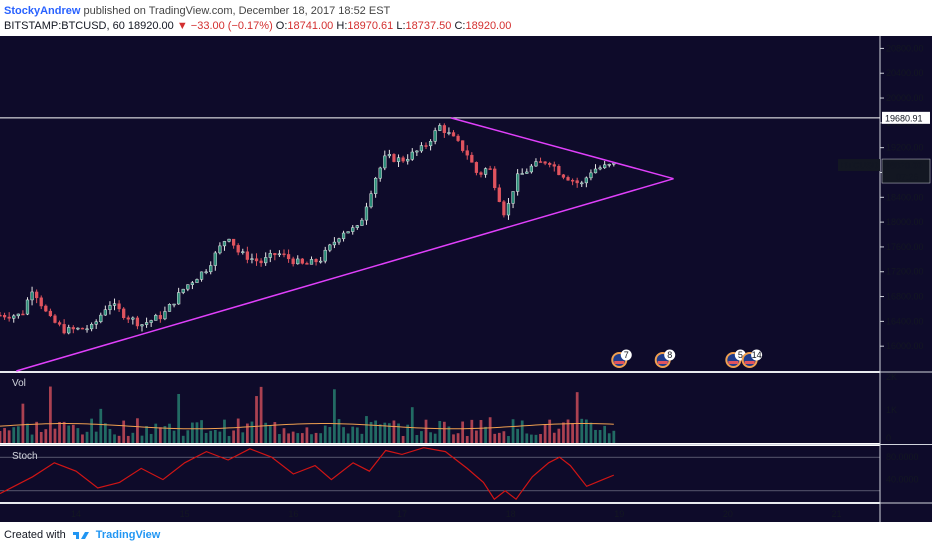  I want to click on time-tick-label: 16, so click(293, 514).